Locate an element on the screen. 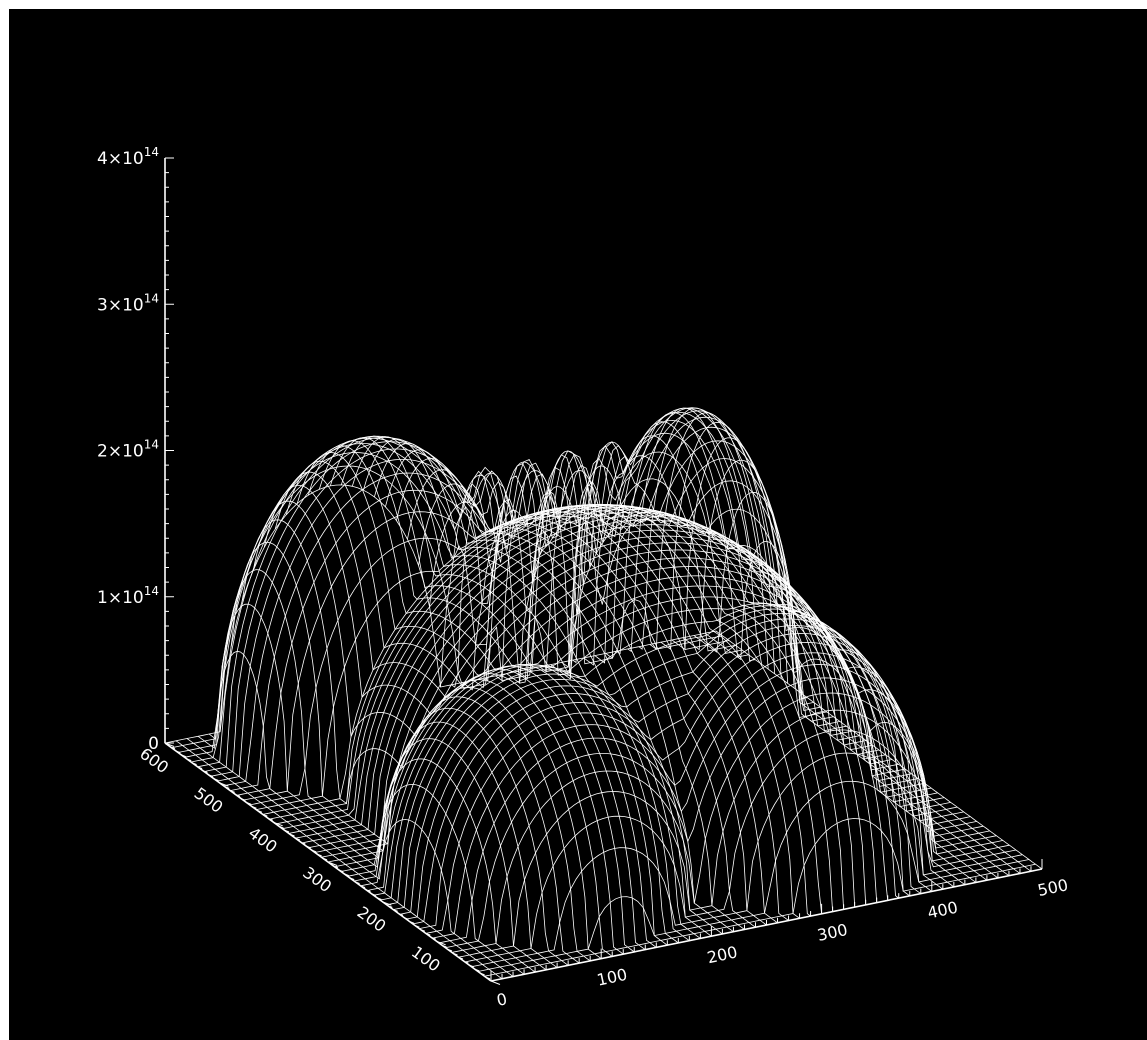  x-tick-label: 500 is located at coordinates (1053, 887).